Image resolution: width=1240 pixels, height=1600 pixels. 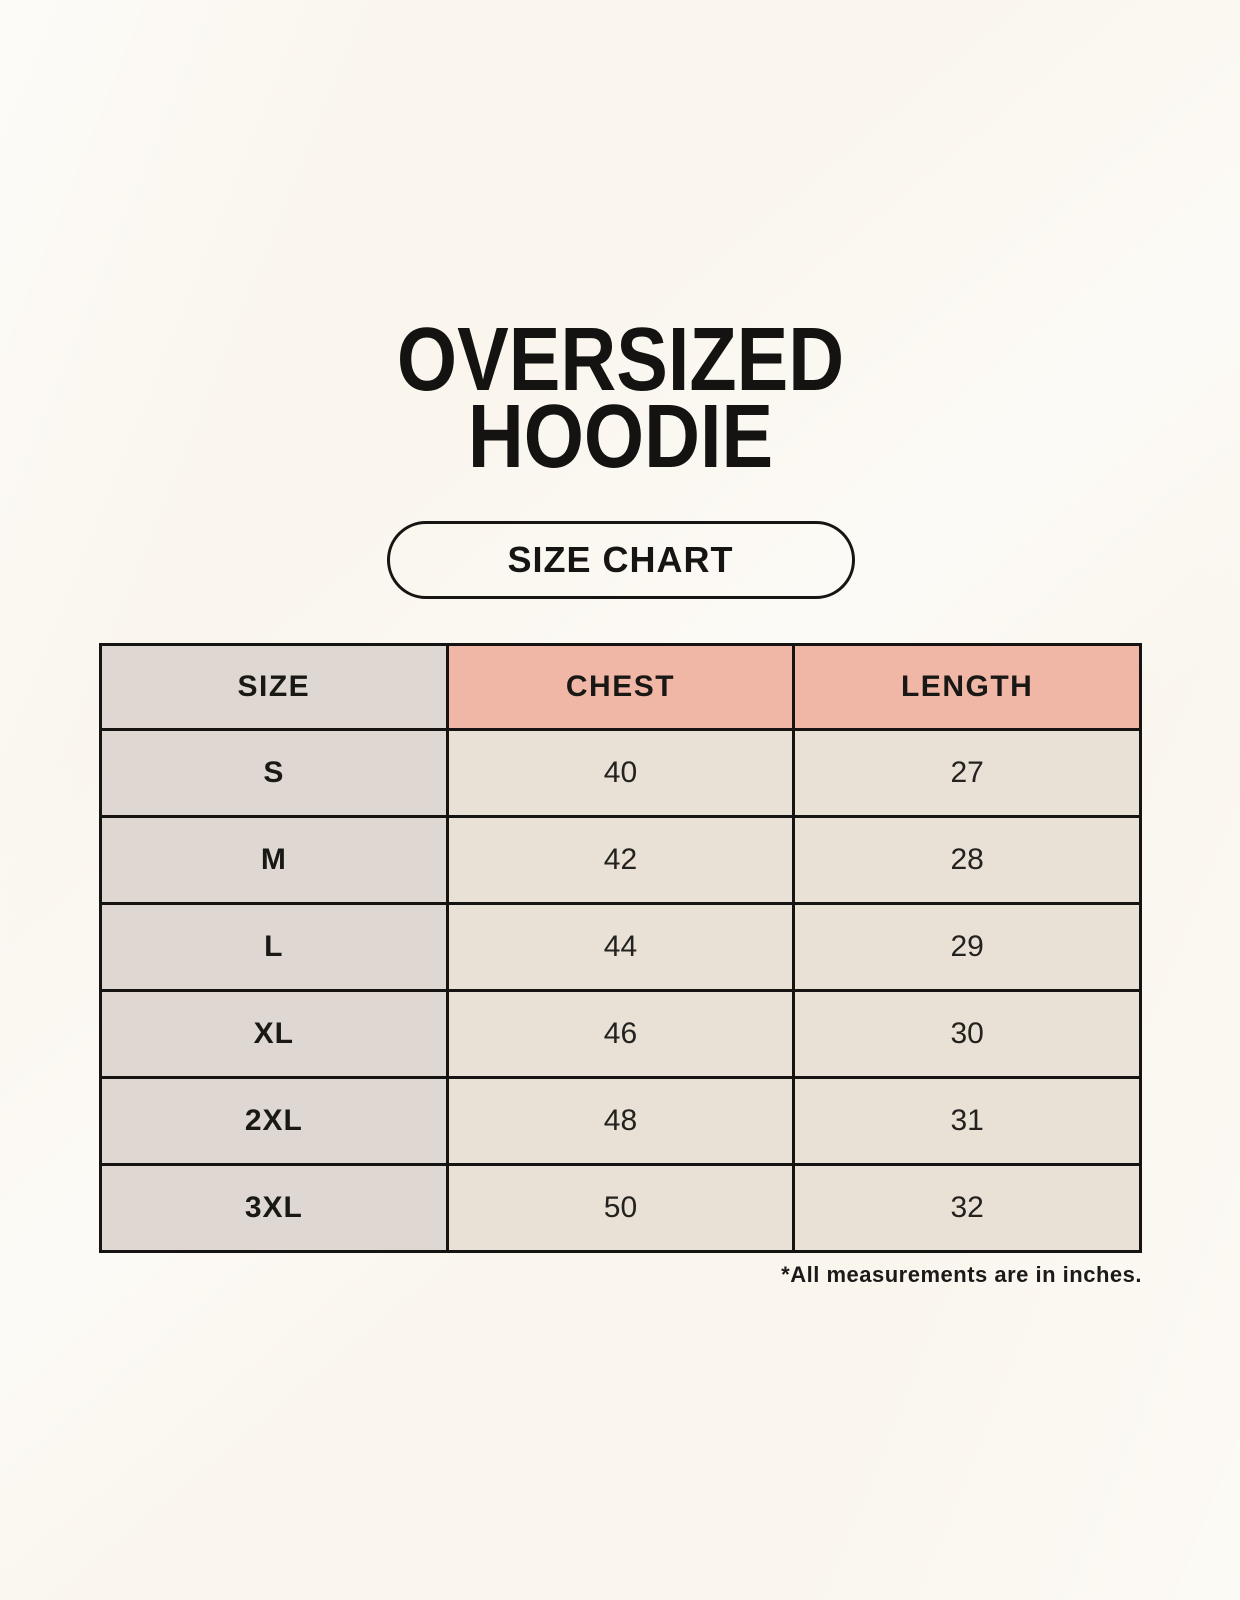 I want to click on length-value-cell: 30, so click(x=967, y=1034).